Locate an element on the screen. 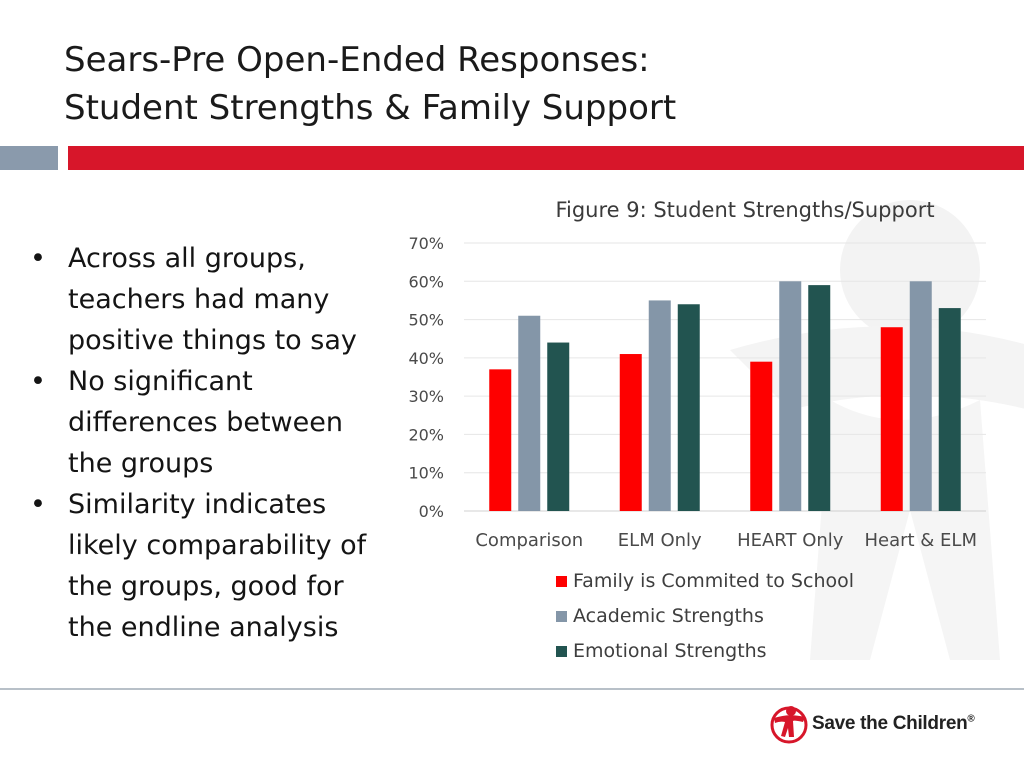  legend-item: Emotional Strengths is located at coordinates (705, 651).